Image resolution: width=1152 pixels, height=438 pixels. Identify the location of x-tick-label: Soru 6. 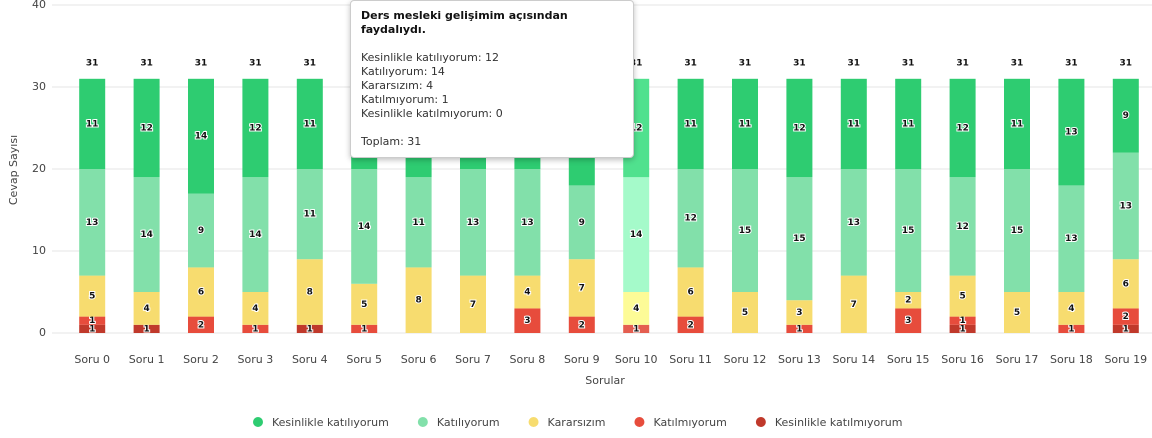
(419, 359).